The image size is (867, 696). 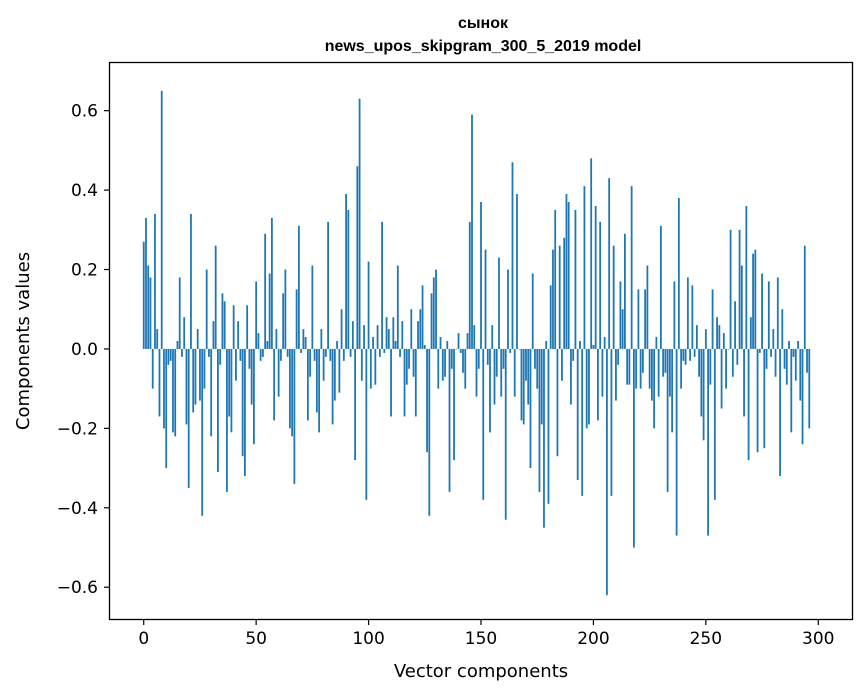 What do you see at coordinates (84, 350) in the screenshot?
I see `y-tick-label: 0.0` at bounding box center [84, 350].